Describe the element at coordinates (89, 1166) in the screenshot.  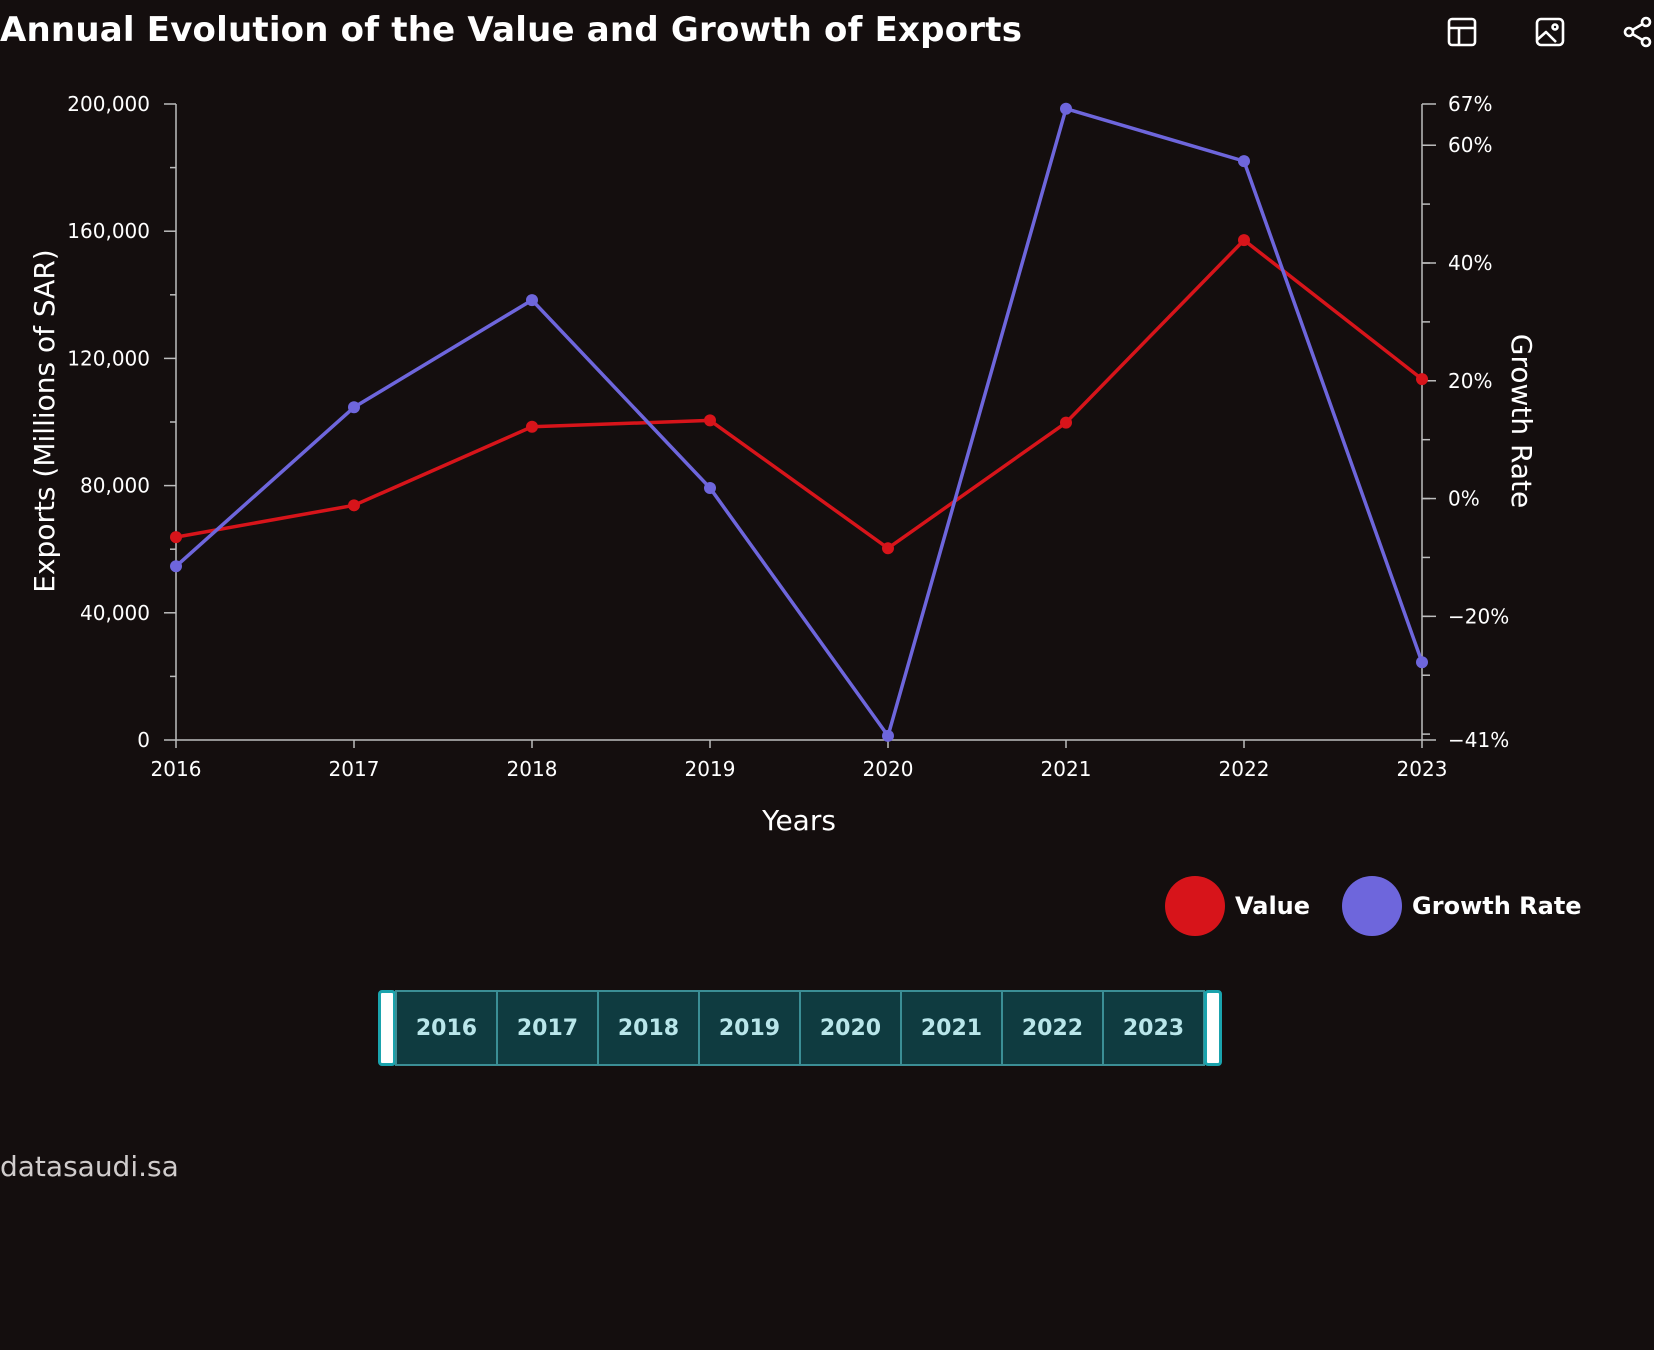
I see `source-credit: datasaudi.sa` at that location.